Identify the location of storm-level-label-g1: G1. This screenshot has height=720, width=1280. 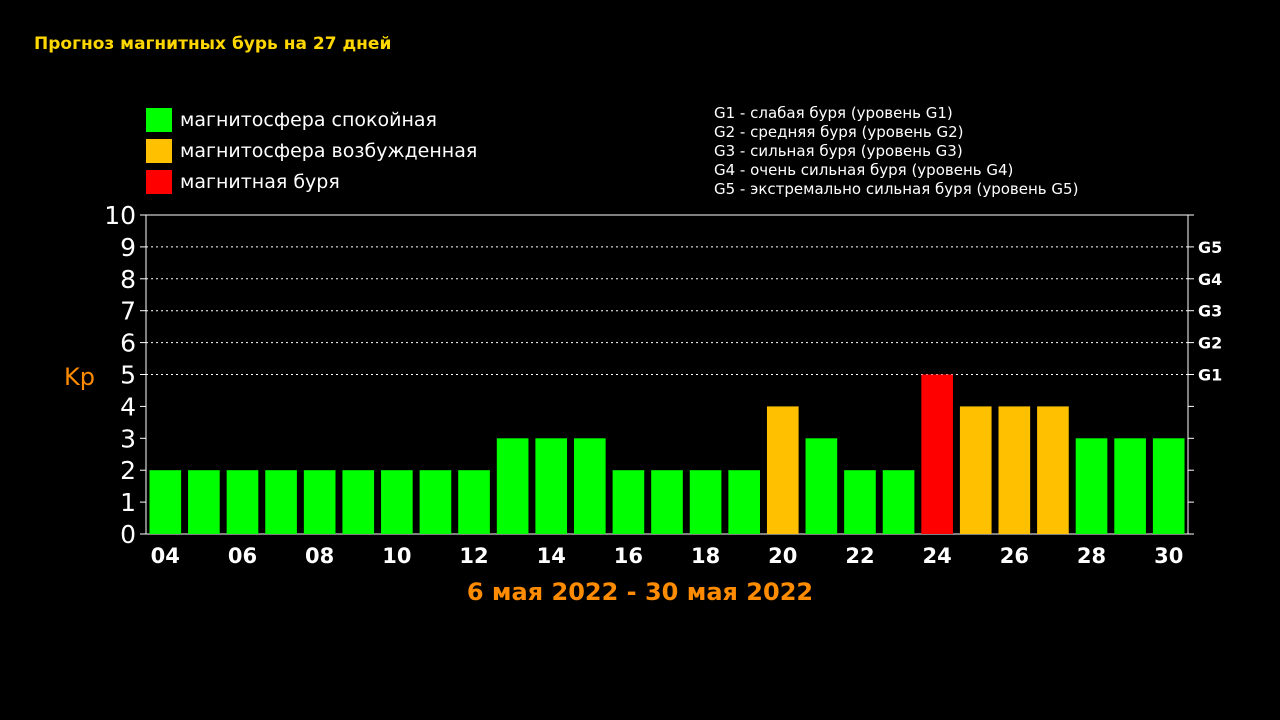
(1210, 375).